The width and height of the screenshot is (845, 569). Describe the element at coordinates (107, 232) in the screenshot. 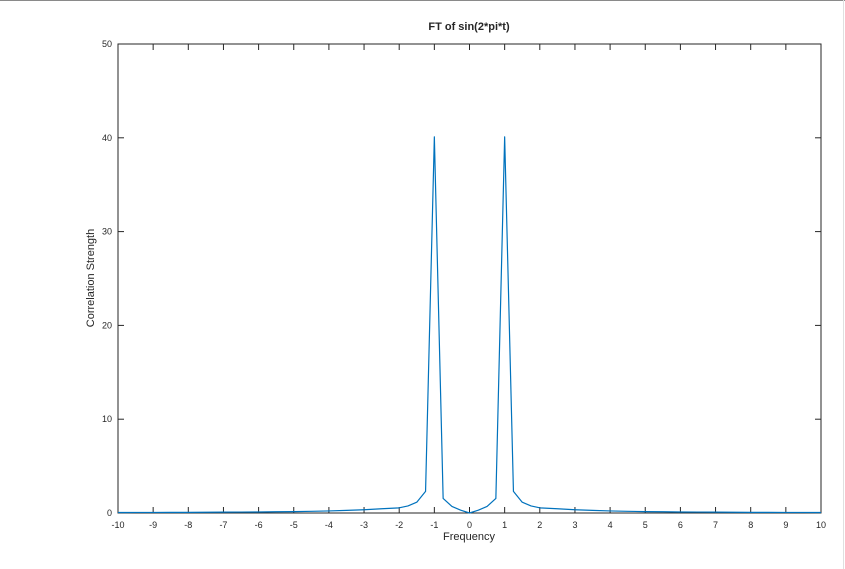

I see `y-tick-label: 30` at that location.